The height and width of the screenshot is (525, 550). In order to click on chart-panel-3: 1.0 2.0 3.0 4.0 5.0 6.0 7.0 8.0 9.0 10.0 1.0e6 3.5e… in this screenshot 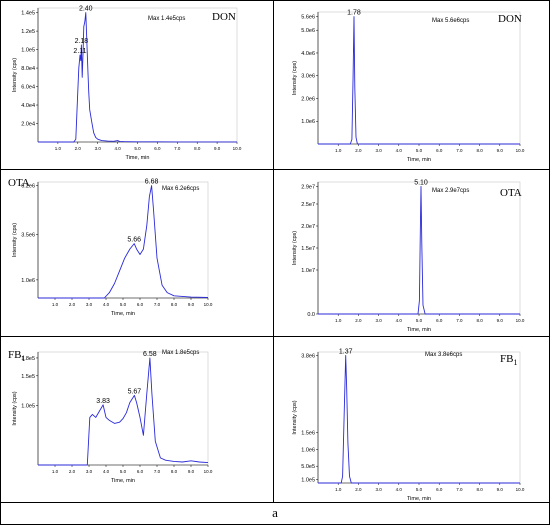, I will do `click(110, 247)`.